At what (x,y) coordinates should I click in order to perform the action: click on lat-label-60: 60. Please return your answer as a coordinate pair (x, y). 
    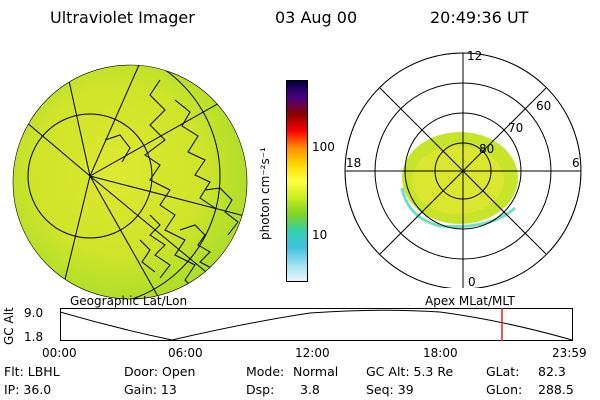
    Looking at the image, I should click on (543, 106).